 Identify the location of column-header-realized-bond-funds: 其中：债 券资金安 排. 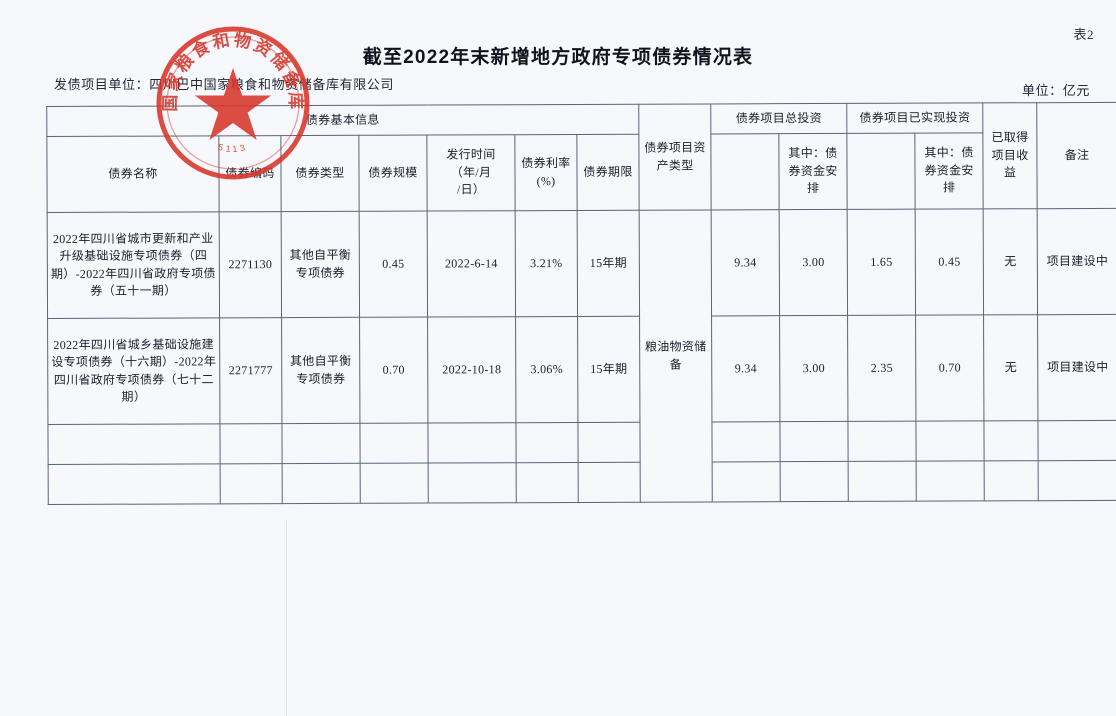
(949, 171).